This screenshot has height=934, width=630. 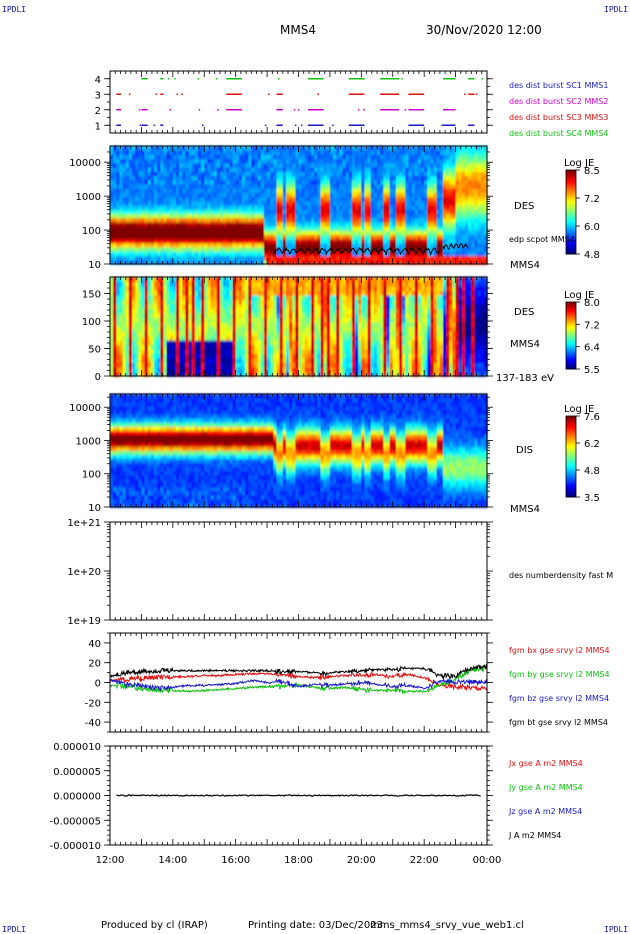 I want to click on des-spectrogram, so click(x=299, y=205).